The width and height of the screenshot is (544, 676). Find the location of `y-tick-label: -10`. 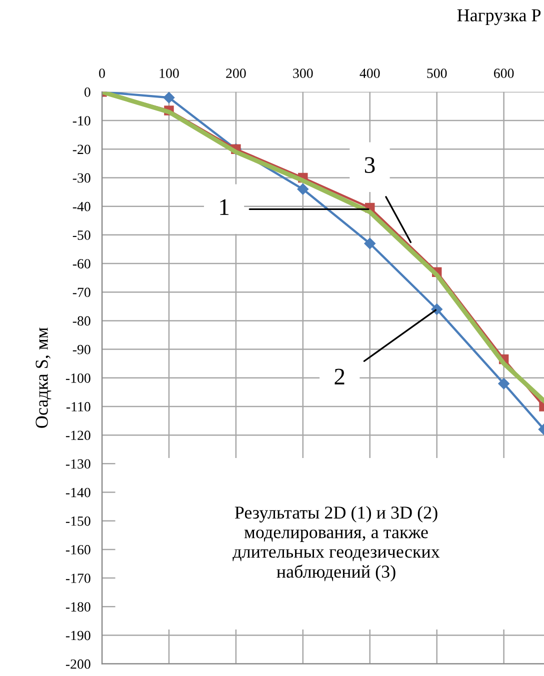

y-tick-label: -10 is located at coordinates (81, 121).